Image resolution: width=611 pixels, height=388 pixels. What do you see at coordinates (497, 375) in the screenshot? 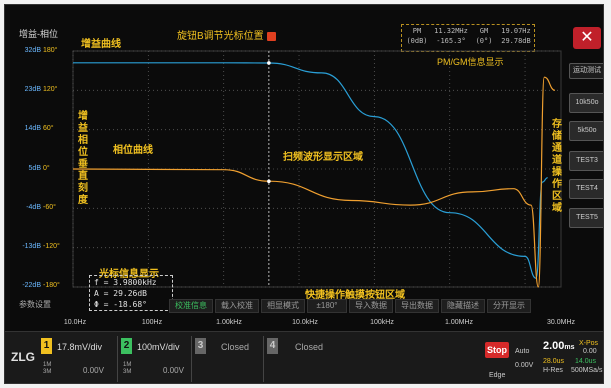
I see `trigger-type: Edge` at bounding box center [497, 375].